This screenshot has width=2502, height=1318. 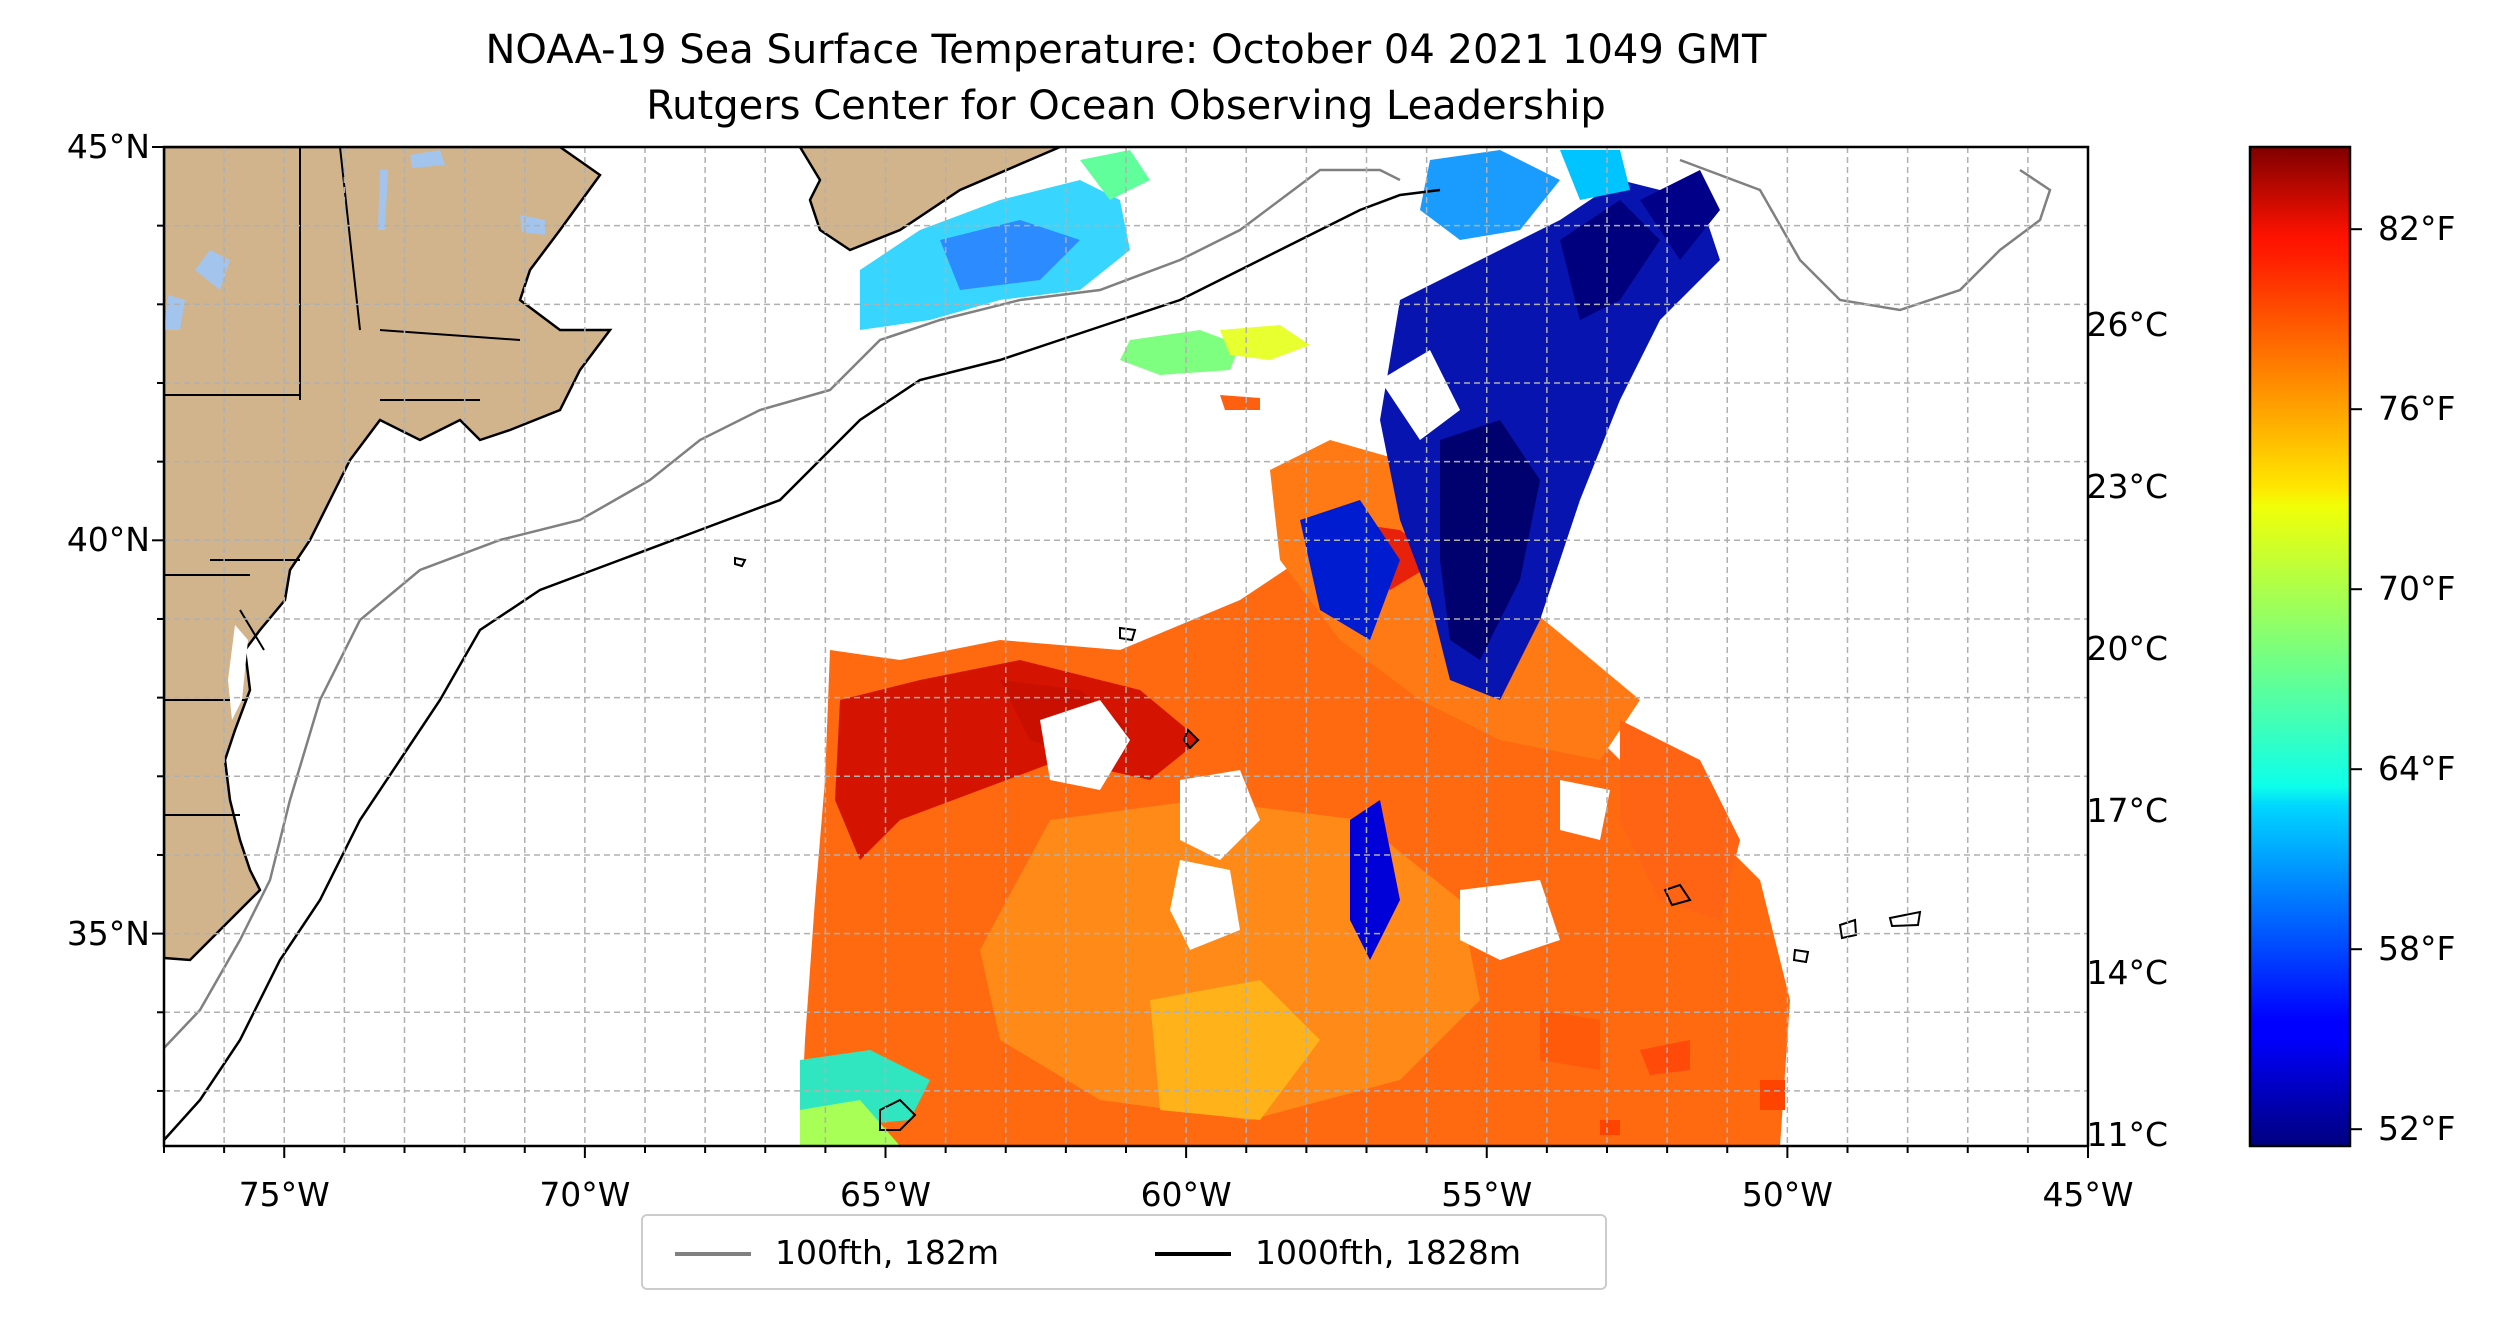 What do you see at coordinates (885, 1194) in the screenshot?
I see `lon-tick-label: 65°W` at bounding box center [885, 1194].